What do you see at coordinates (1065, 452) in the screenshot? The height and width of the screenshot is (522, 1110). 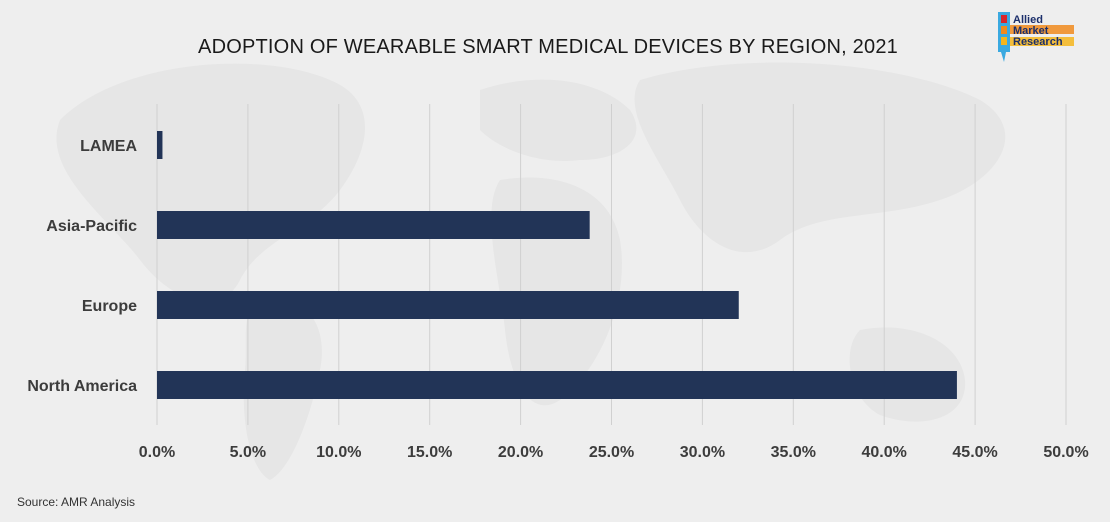 I see `x-tick-label: 50.0%` at bounding box center [1065, 452].